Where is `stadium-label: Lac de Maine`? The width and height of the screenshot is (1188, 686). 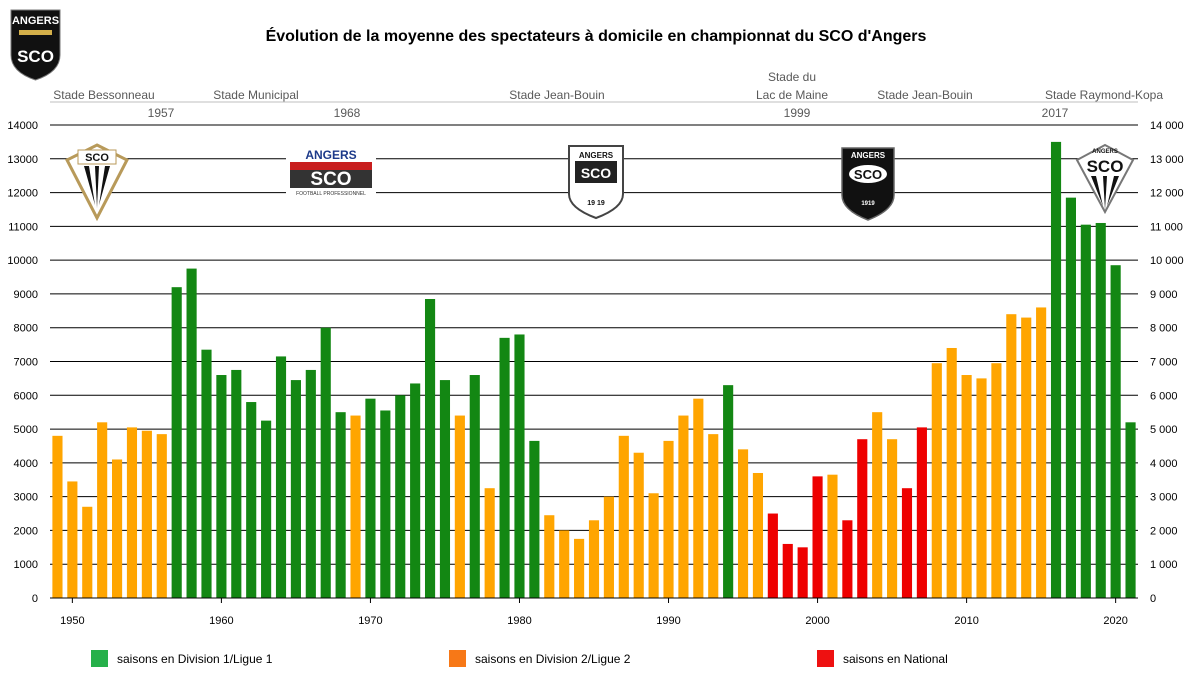 stadium-label: Lac de Maine is located at coordinates (792, 95).